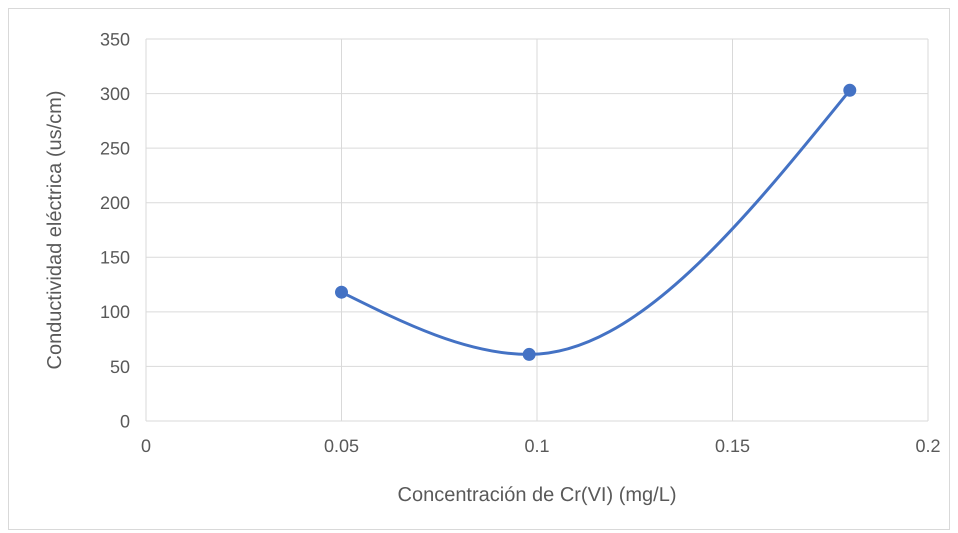 The image size is (958, 533). What do you see at coordinates (146, 446) in the screenshot?
I see `x-tick-label: 0` at bounding box center [146, 446].